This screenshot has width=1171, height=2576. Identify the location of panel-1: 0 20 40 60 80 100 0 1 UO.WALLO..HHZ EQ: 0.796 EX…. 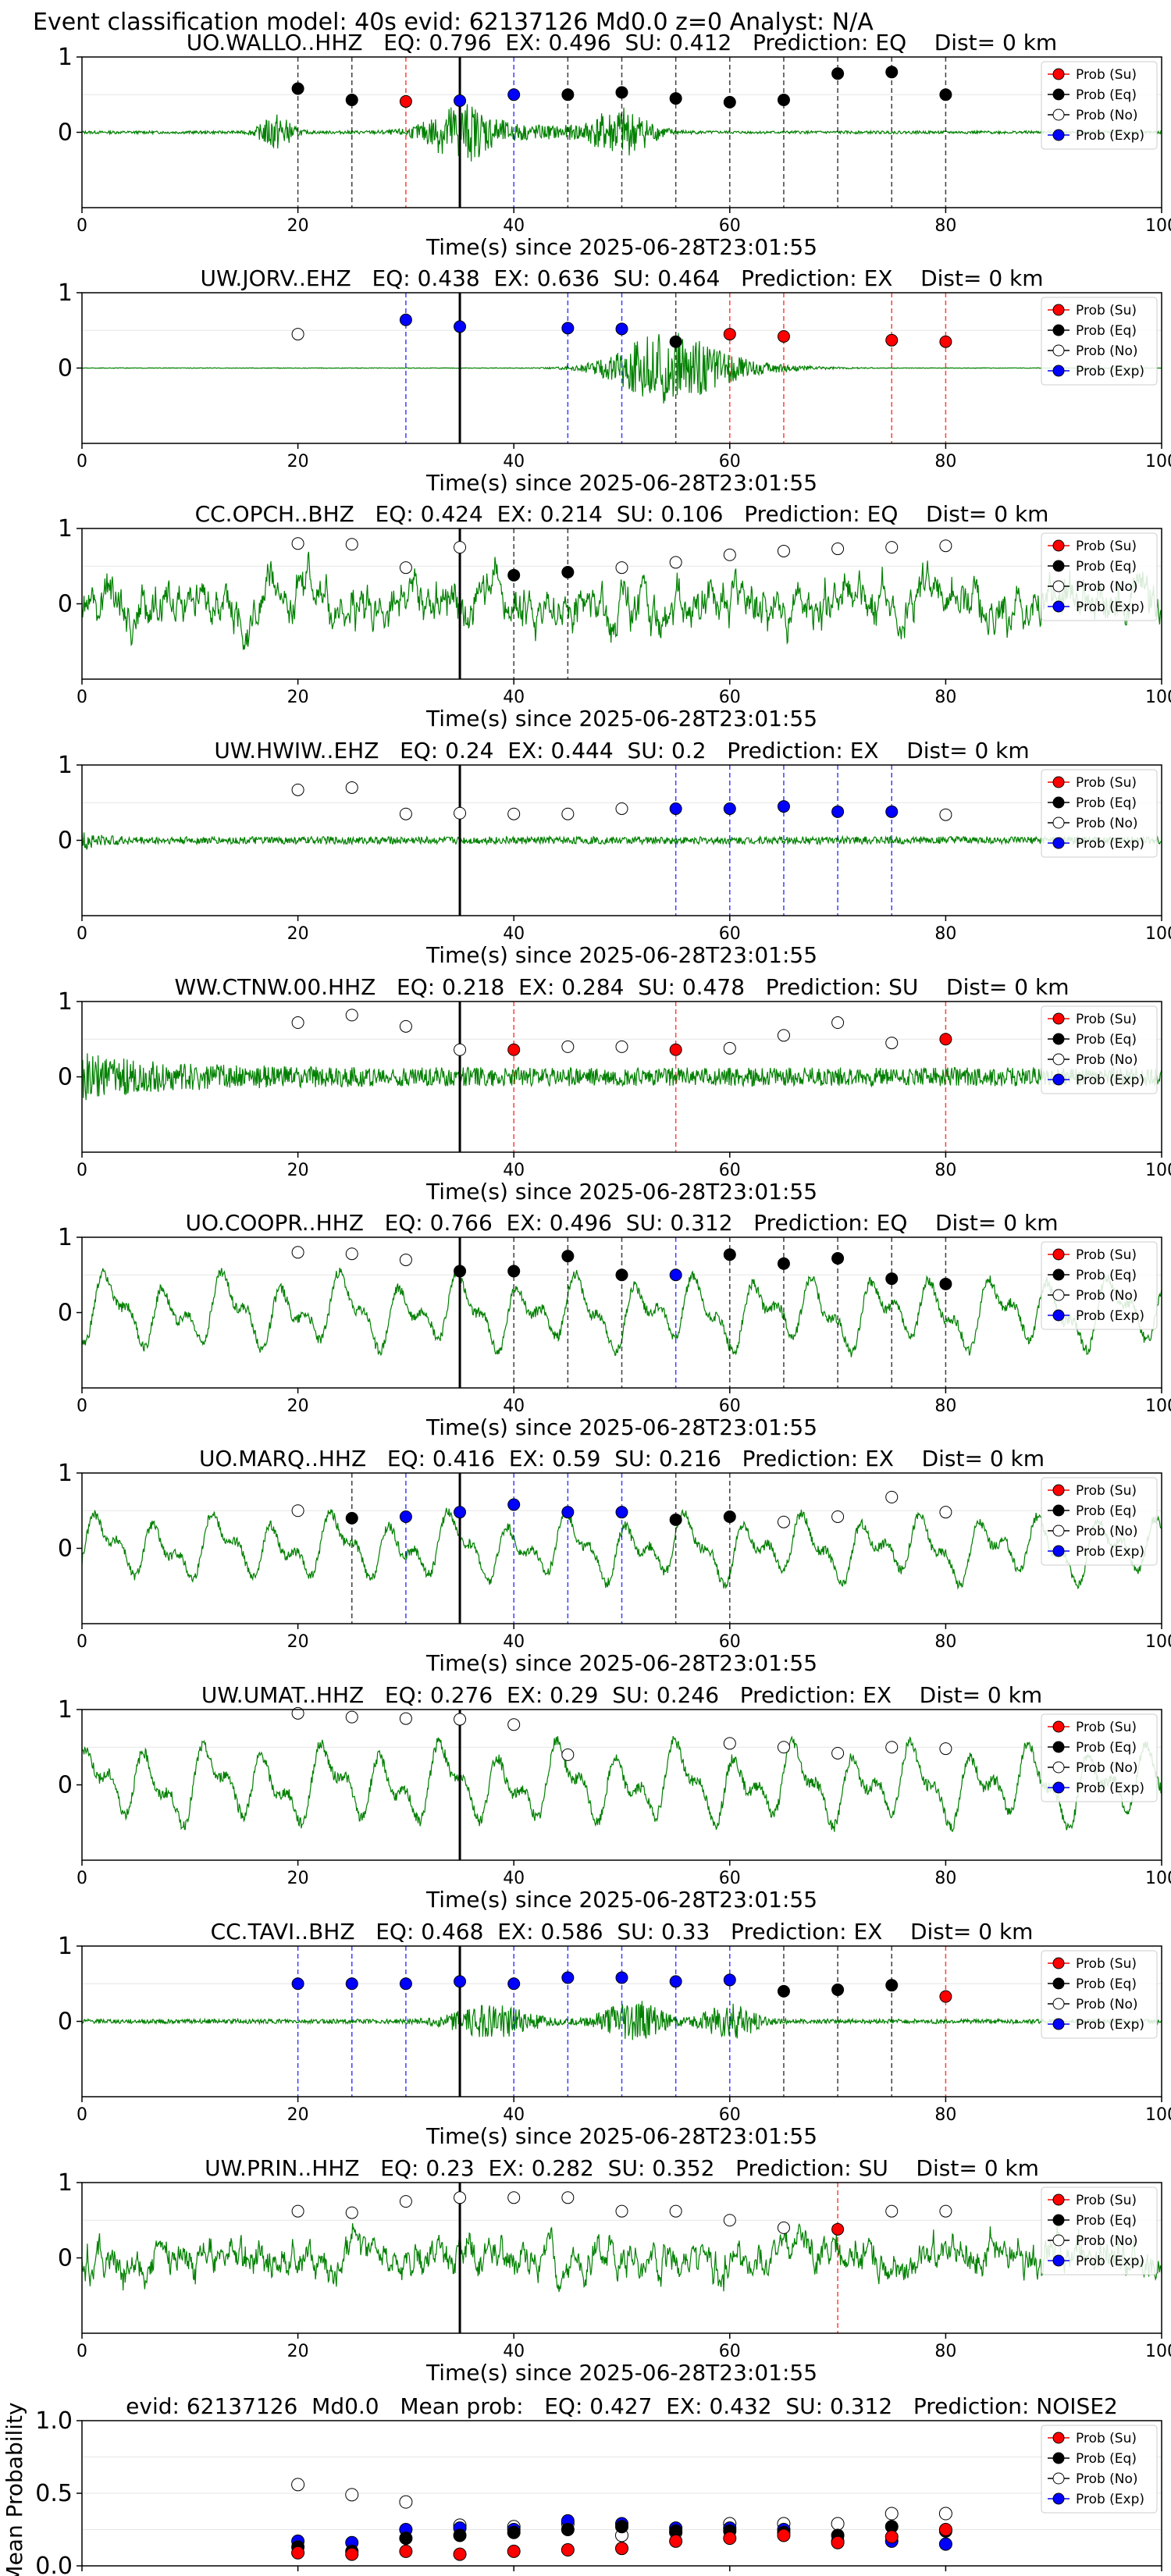
(614, 145).